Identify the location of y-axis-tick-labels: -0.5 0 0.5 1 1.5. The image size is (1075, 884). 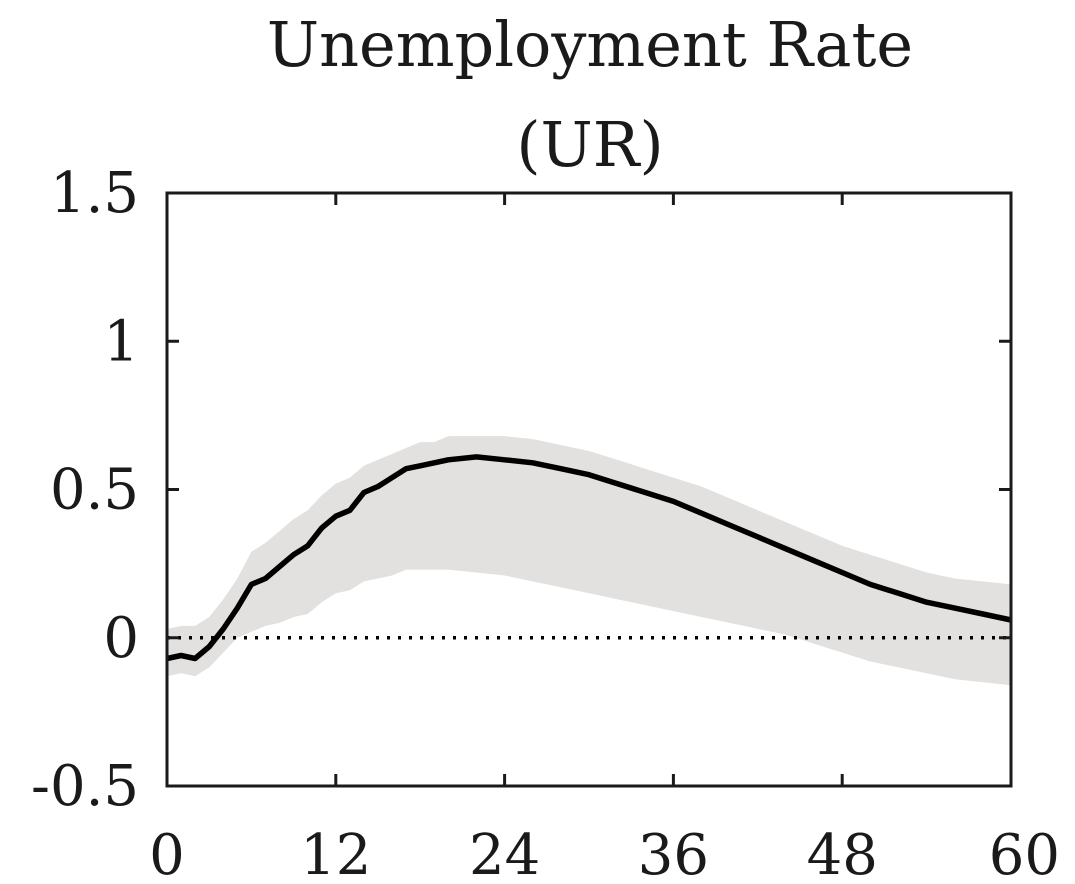
(85, 490).